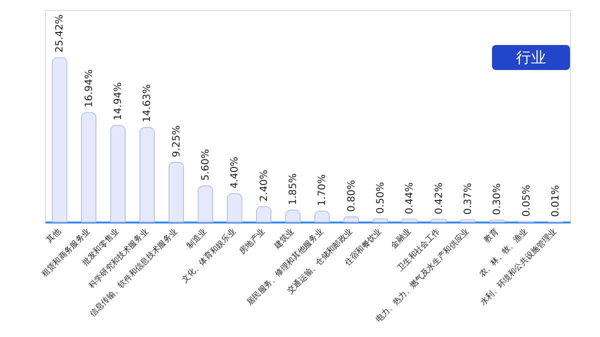  Describe the element at coordinates (60, 33) in the screenshot. I see `data-label: 25.42%` at that location.